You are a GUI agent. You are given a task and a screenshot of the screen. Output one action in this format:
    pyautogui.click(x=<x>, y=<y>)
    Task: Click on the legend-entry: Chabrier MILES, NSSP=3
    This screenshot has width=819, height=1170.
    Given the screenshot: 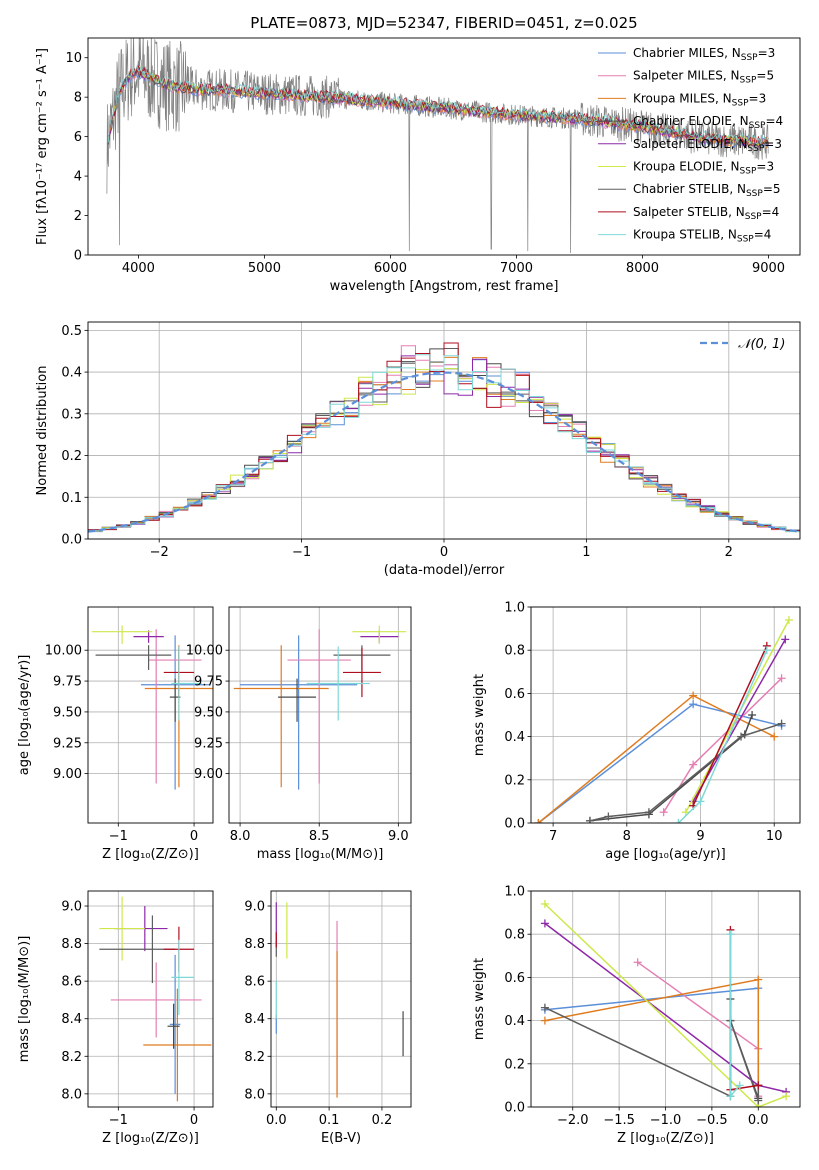 What is the action you would take?
    pyautogui.click(x=704, y=54)
    